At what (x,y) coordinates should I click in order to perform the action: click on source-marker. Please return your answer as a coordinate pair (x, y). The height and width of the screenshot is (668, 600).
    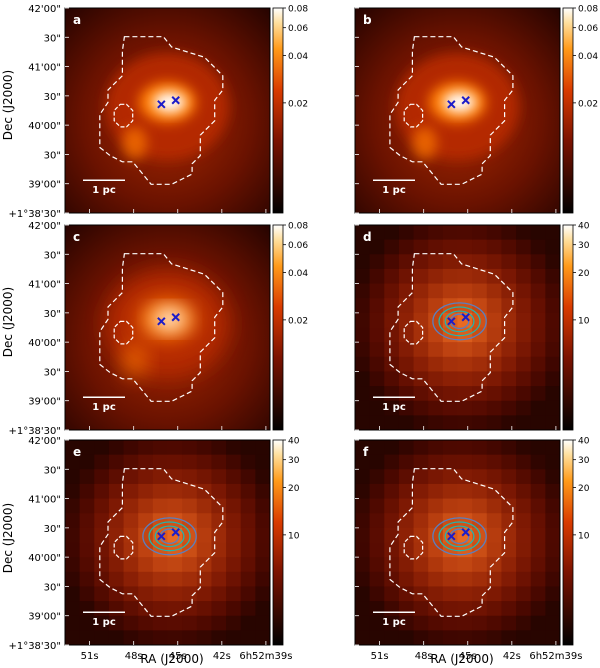
    Looking at the image, I should click on (451, 321).